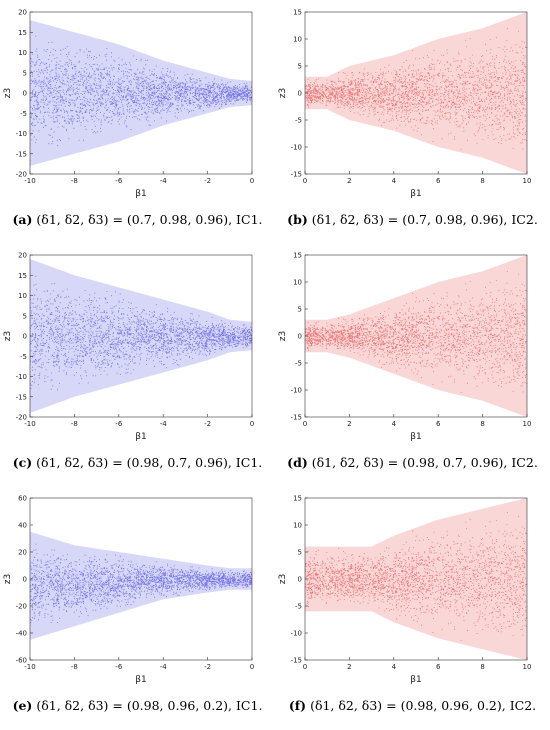  I want to click on chart-f: 0 2 4 6 8 10 -15 -10 -5 0 5 10 15 β1 z3, so click(405, 590).